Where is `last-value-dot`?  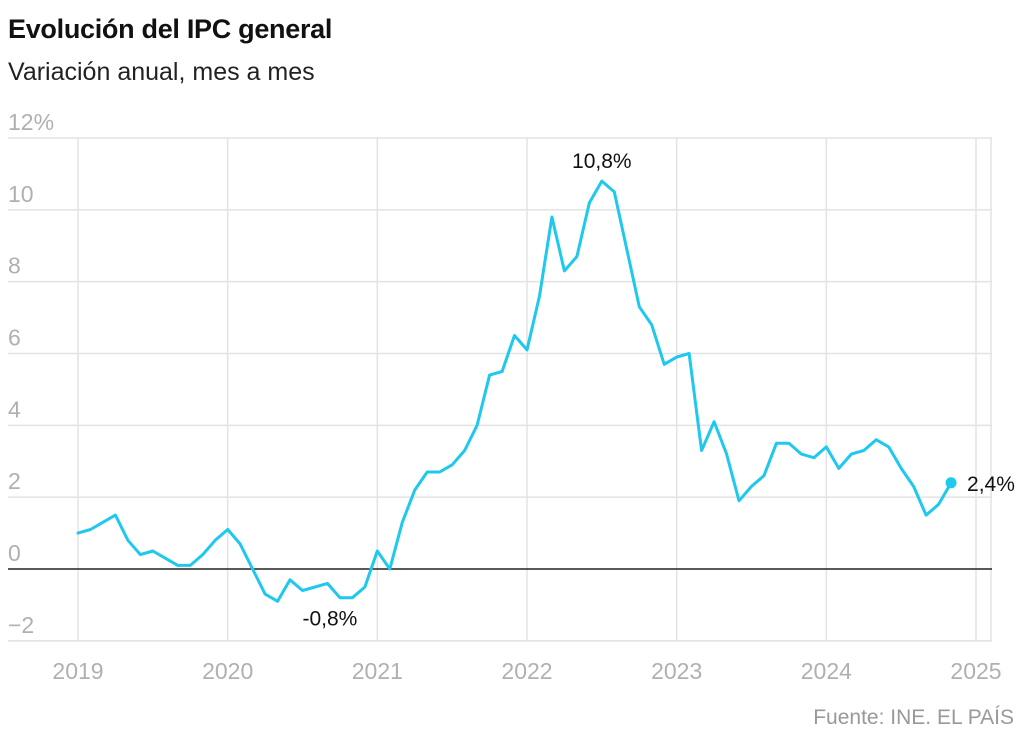
last-value-dot is located at coordinates (951, 483).